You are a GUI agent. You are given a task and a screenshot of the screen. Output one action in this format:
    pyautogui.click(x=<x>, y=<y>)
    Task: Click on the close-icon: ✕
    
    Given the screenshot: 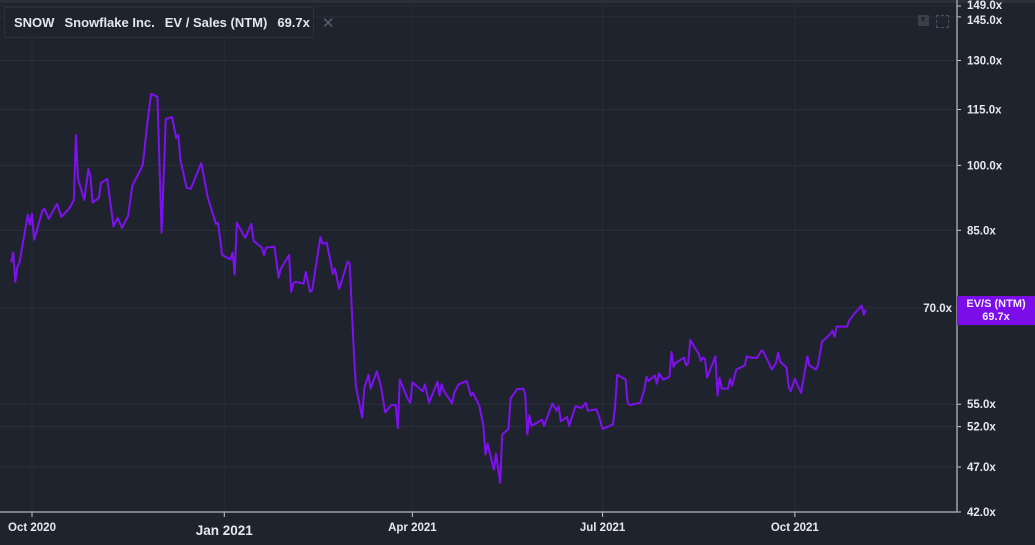 What is the action you would take?
    pyautogui.click(x=328, y=23)
    